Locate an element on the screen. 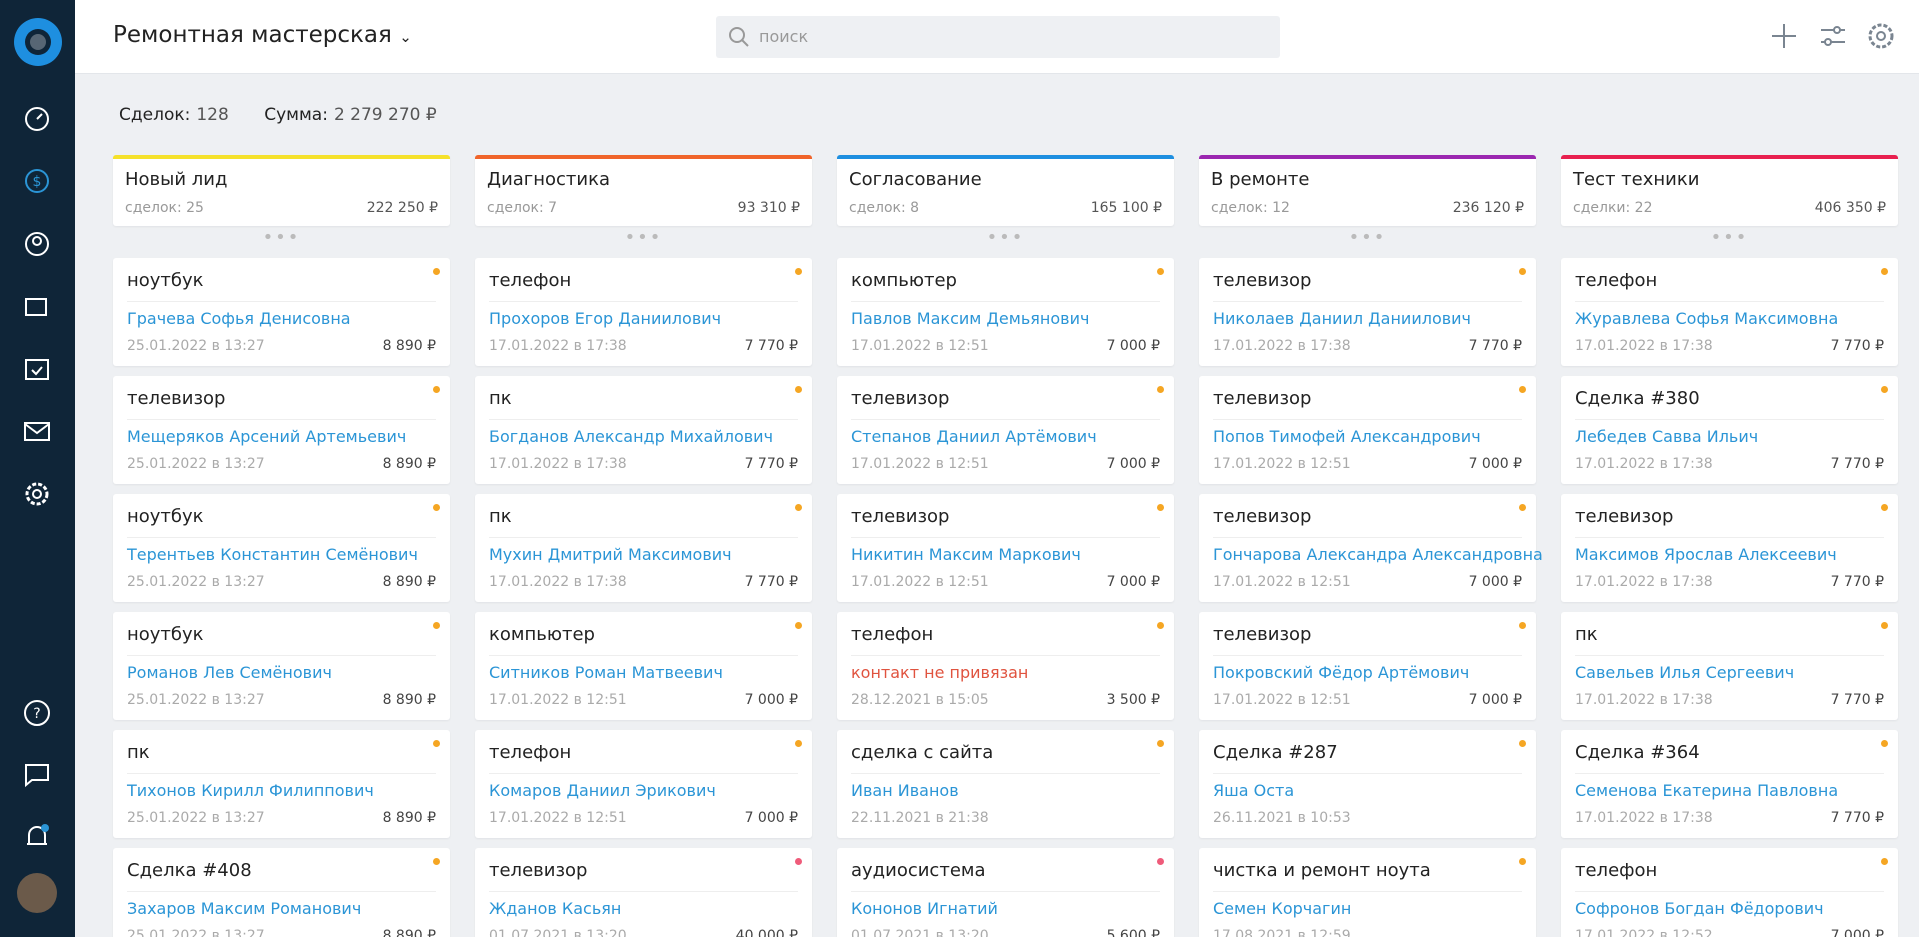 The width and height of the screenshot is (1919, 937). deal-contact: Мухин Дмитрий Максимович is located at coordinates (610, 554).